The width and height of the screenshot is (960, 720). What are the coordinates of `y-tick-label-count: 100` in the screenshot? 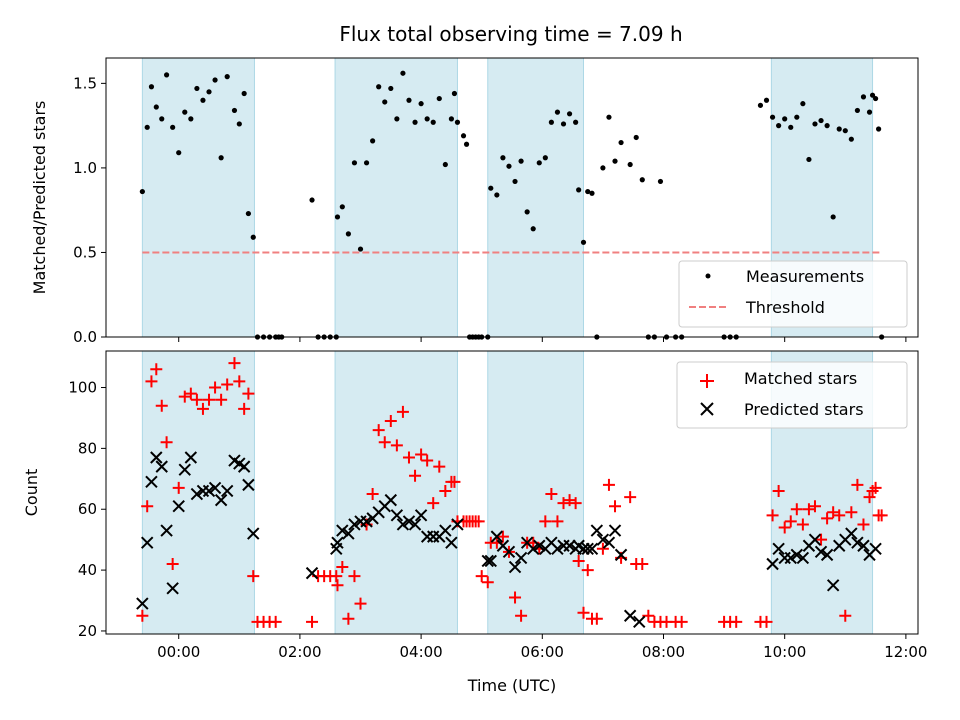 It's located at (82, 388).